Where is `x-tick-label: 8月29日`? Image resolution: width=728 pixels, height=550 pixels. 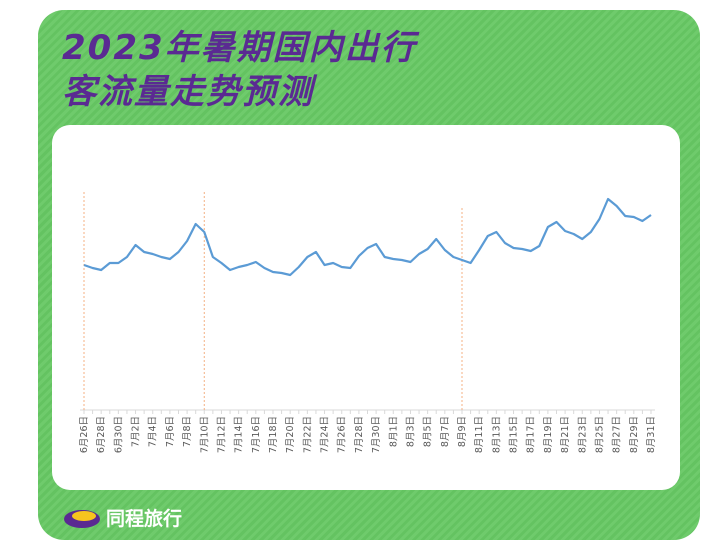
x-tick-label: 8月29日 is located at coordinates (634, 434).